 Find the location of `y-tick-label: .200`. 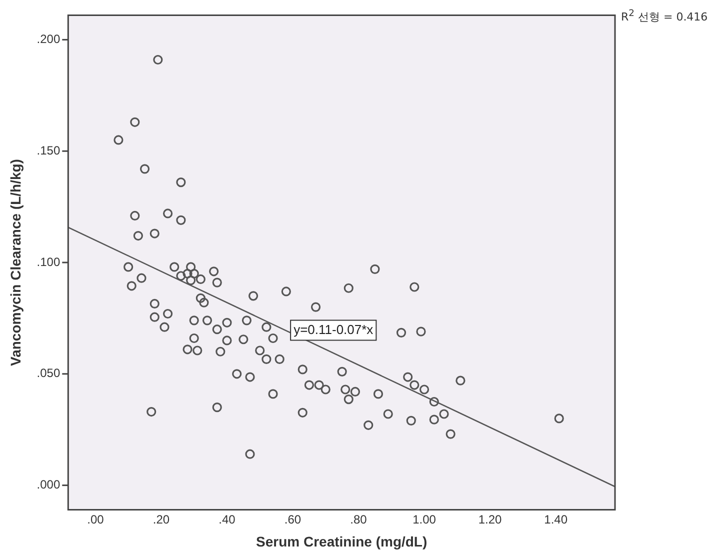

y-tick-label: .200 is located at coordinates (48, 39).